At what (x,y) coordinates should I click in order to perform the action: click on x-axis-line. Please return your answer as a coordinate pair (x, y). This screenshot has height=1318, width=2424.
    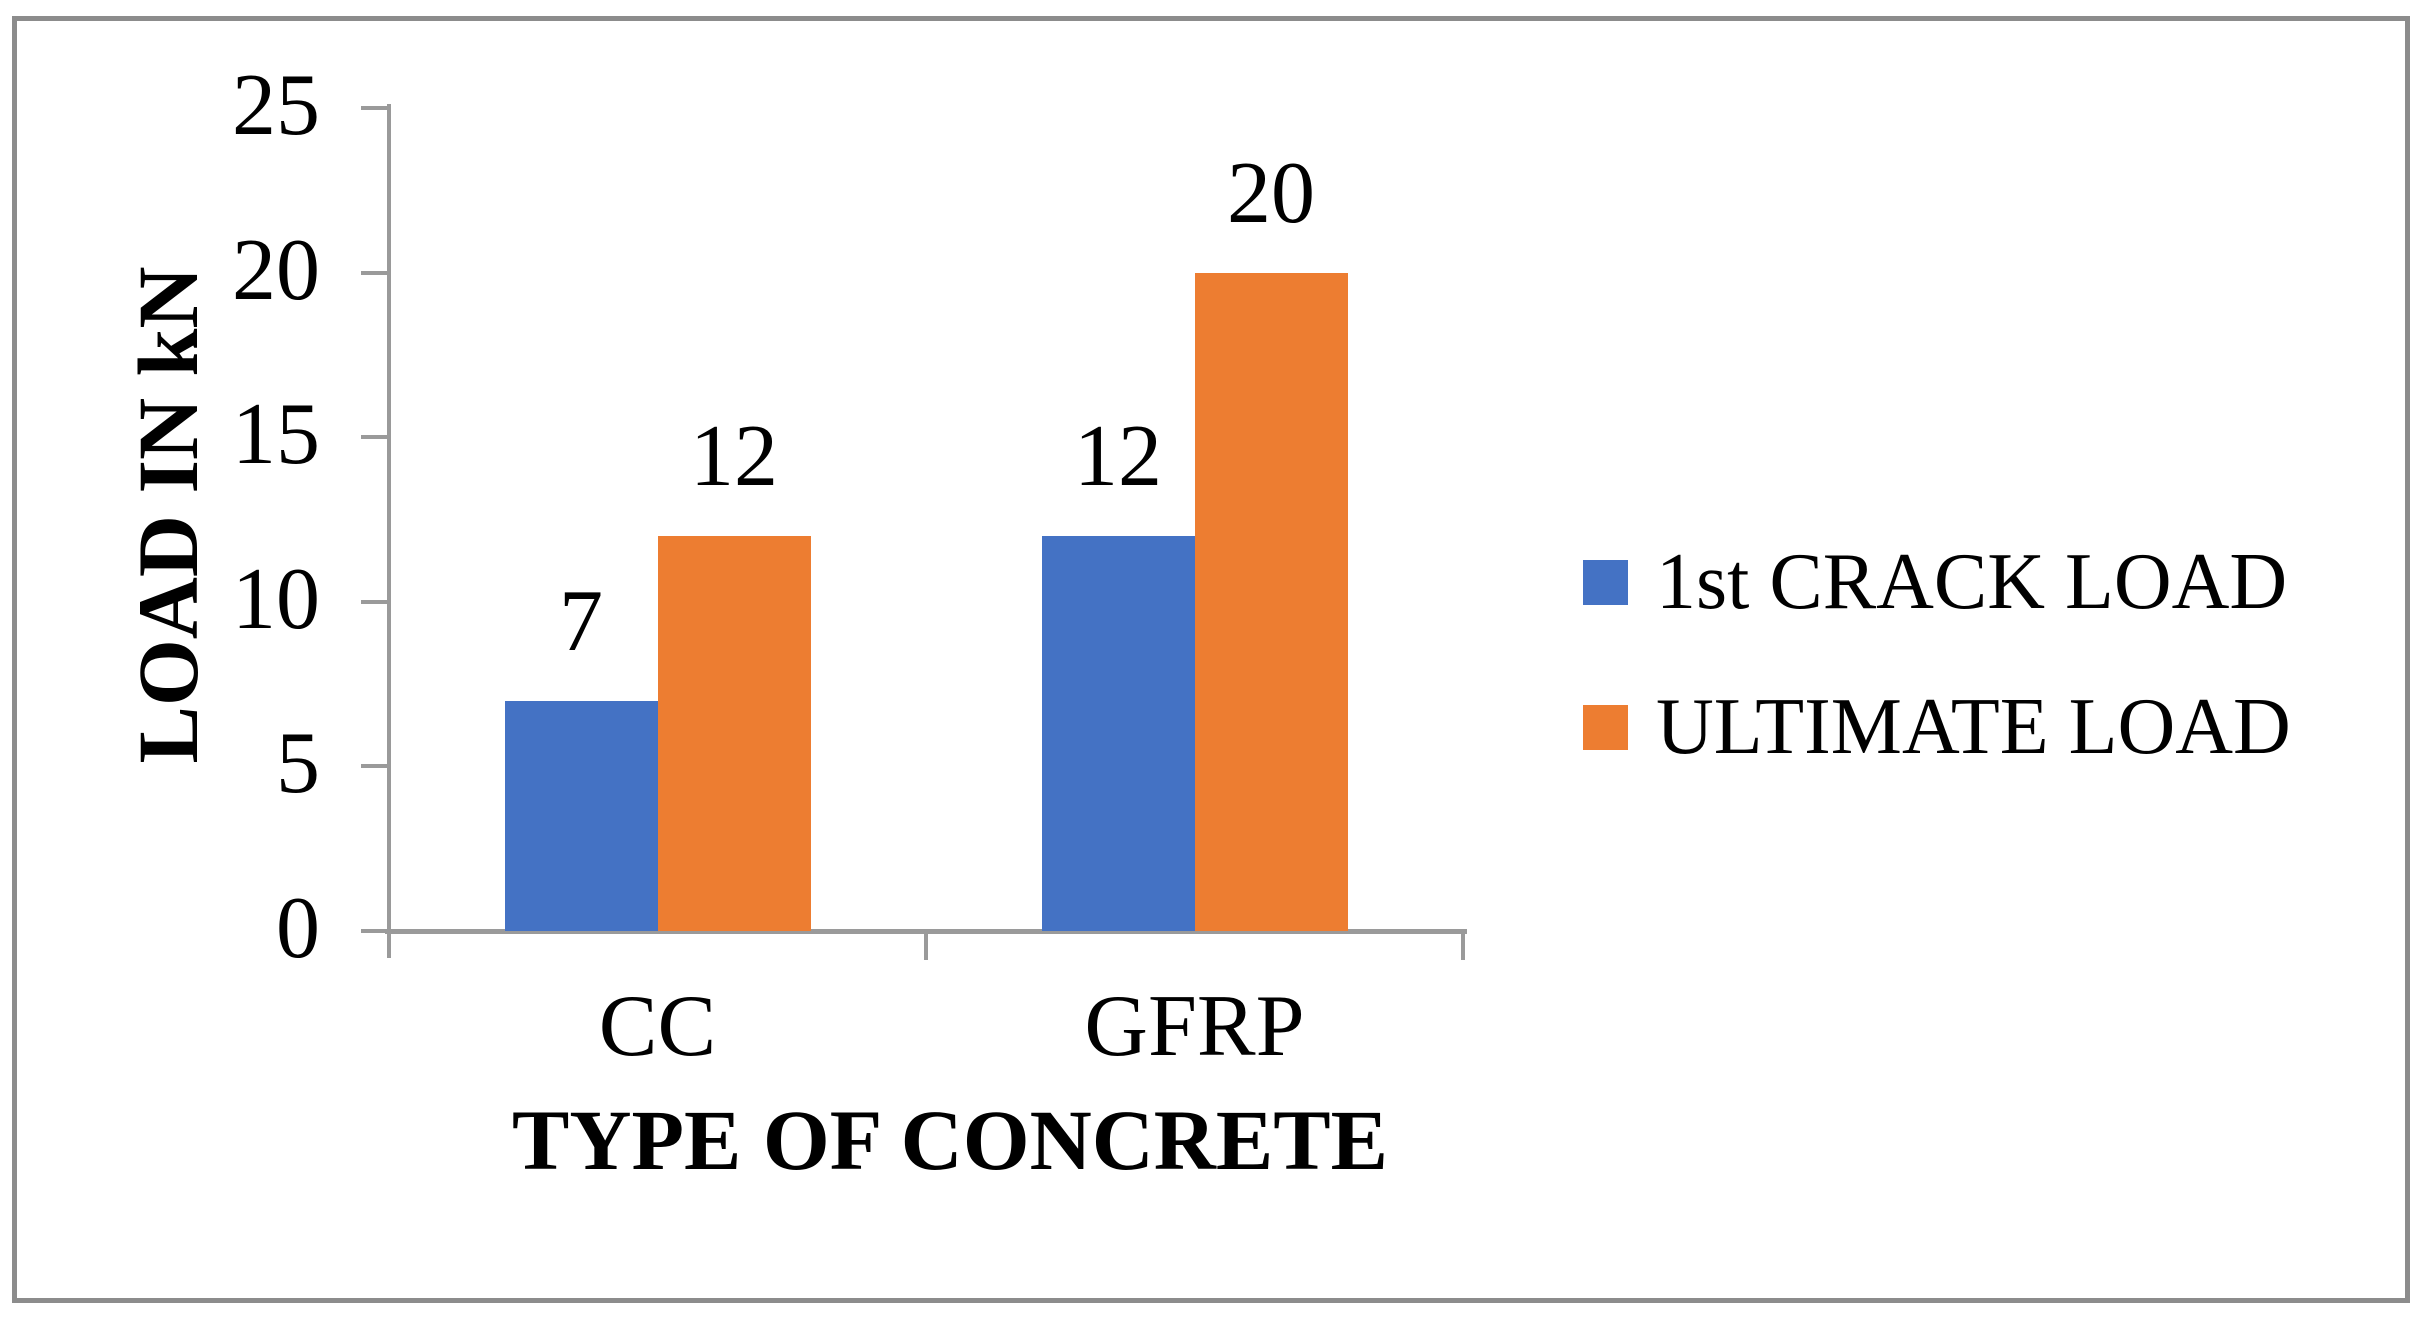
    Looking at the image, I should click on (926, 931).